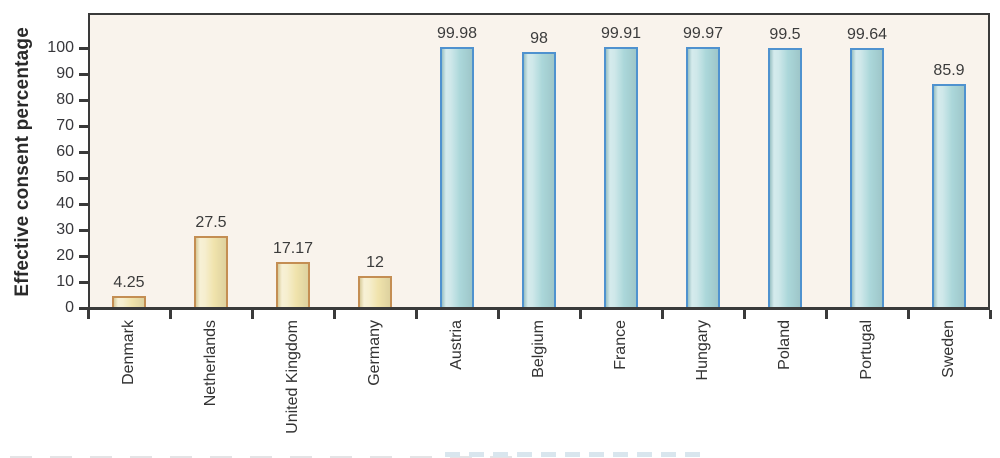 This screenshot has height=458, width=1000. What do you see at coordinates (65, 203) in the screenshot?
I see `y-tick-label: 40` at bounding box center [65, 203].